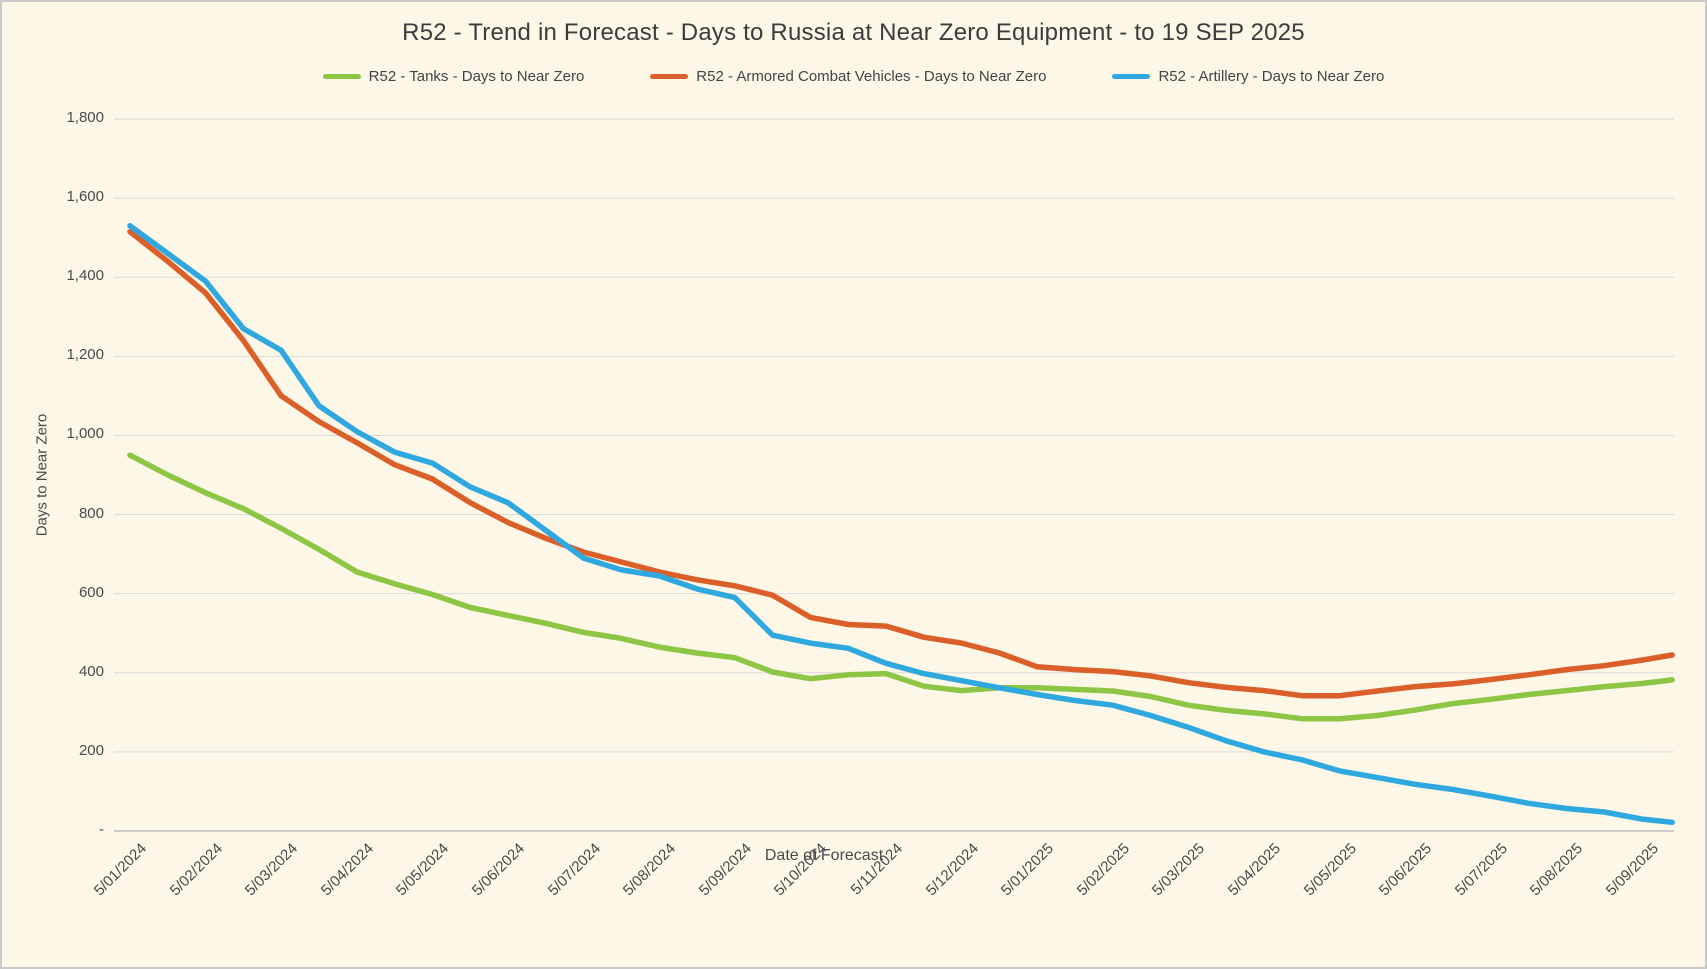 The height and width of the screenshot is (969, 1707). What do you see at coordinates (669, 76) in the screenshot?
I see `acv-line-swatch-icon` at bounding box center [669, 76].